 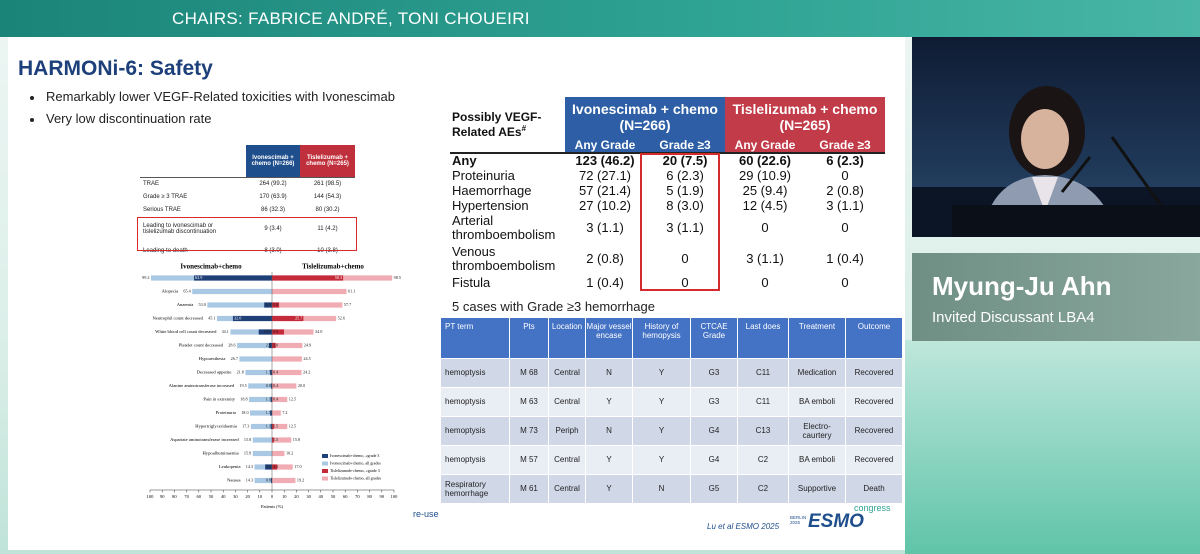 What do you see at coordinates (177, 318) in the screenshot?
I see `category-label: Neutrophil count decreased` at bounding box center [177, 318].